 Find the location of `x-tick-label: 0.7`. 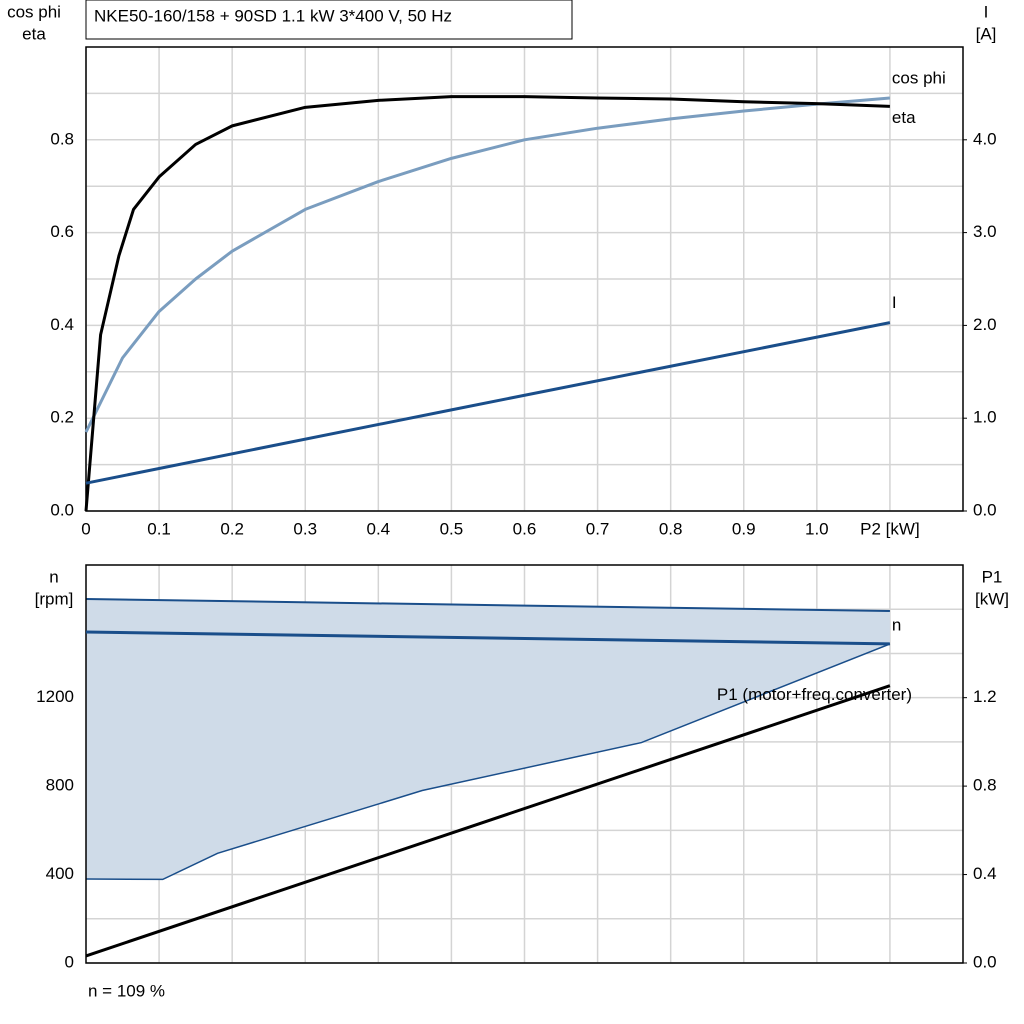

x-tick-label: 0.7 is located at coordinates (598, 528).